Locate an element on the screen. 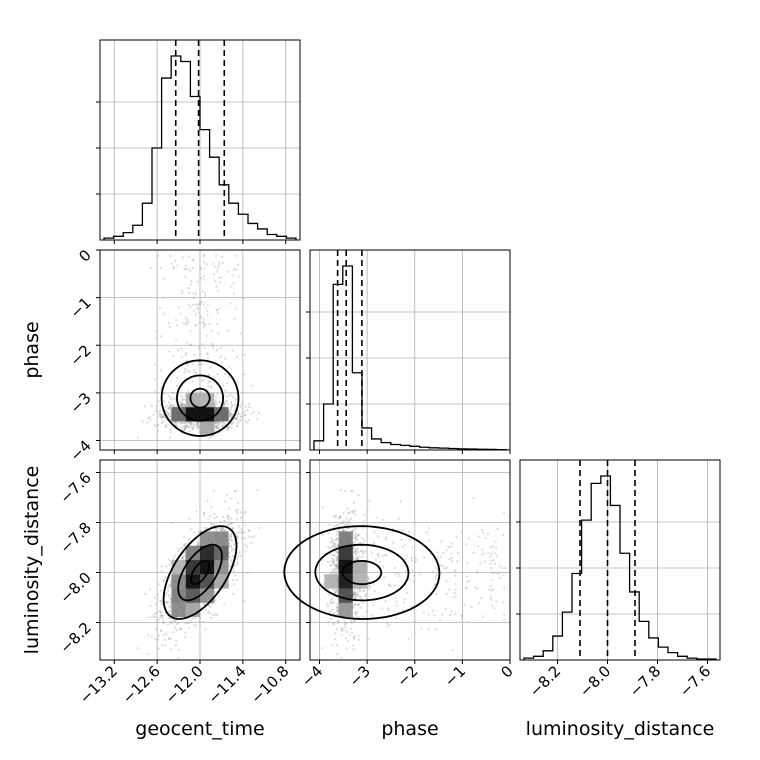 Image resolution: width=760 pixels, height=760 pixels. density-contour is located at coordinates (362, 572).